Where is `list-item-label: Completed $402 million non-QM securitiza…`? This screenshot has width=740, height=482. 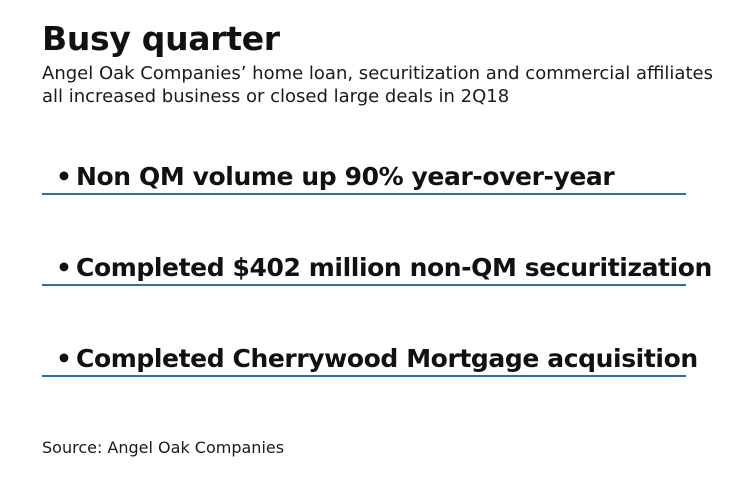 list-item-label: Completed $402 million non-QM securitiza… is located at coordinates (394, 267).